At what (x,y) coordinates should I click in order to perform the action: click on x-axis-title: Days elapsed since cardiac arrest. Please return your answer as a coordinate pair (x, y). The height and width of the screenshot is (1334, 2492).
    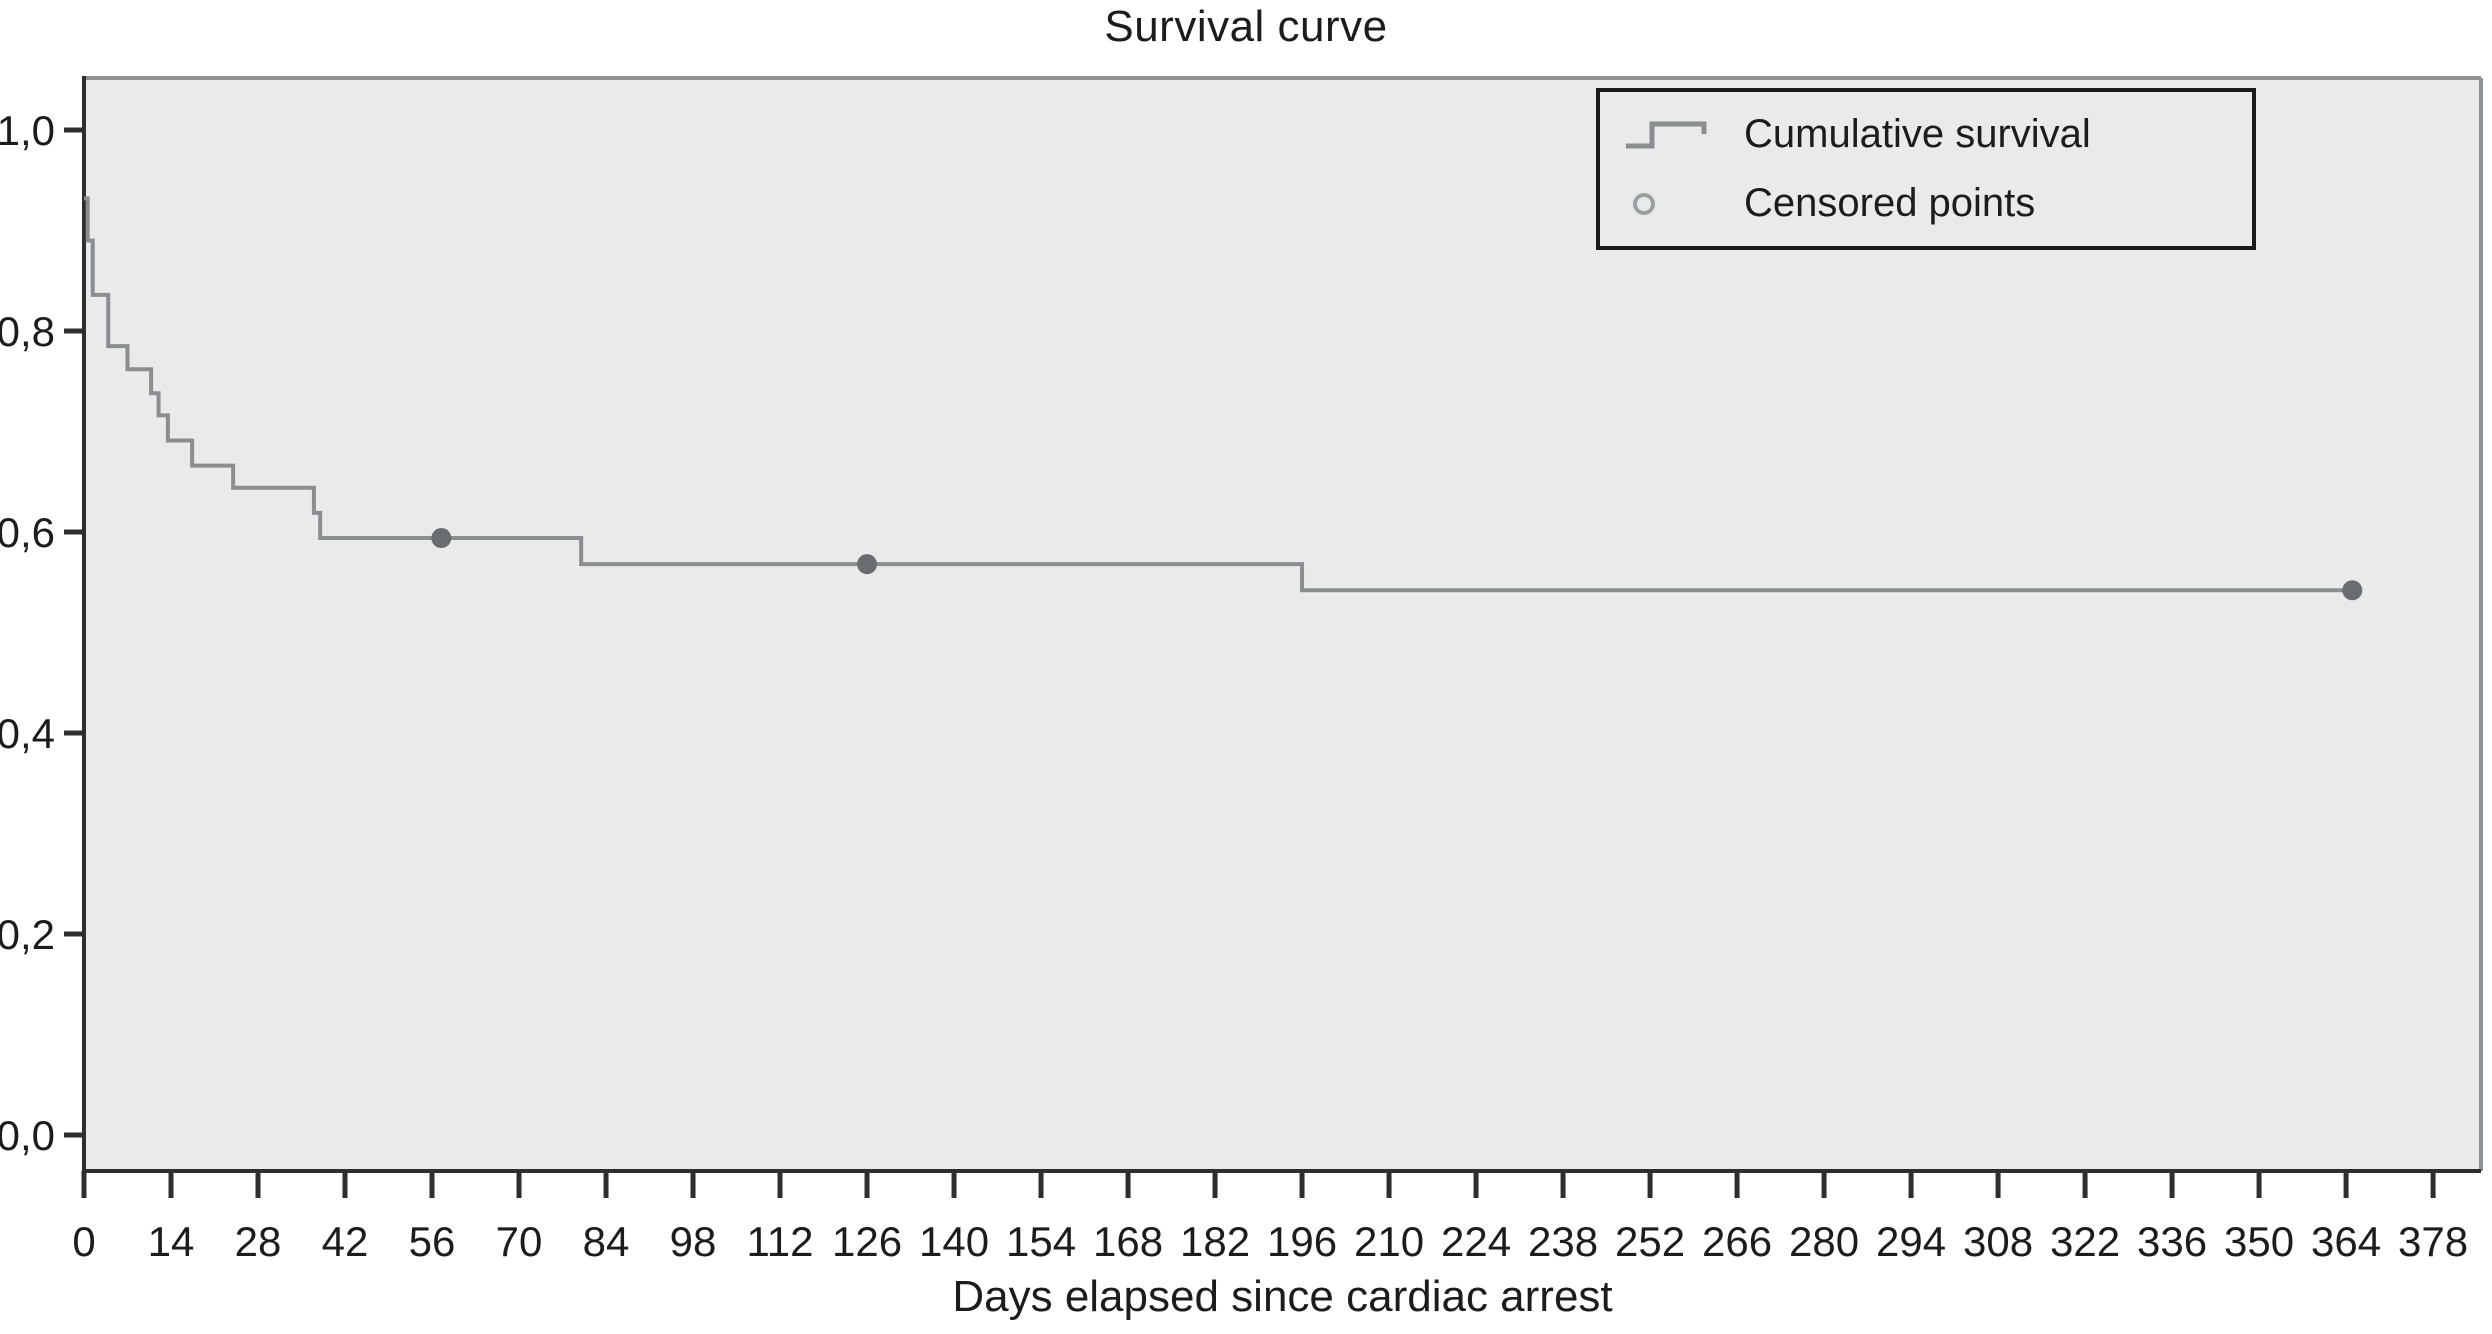
    Looking at the image, I should click on (1282, 1296).